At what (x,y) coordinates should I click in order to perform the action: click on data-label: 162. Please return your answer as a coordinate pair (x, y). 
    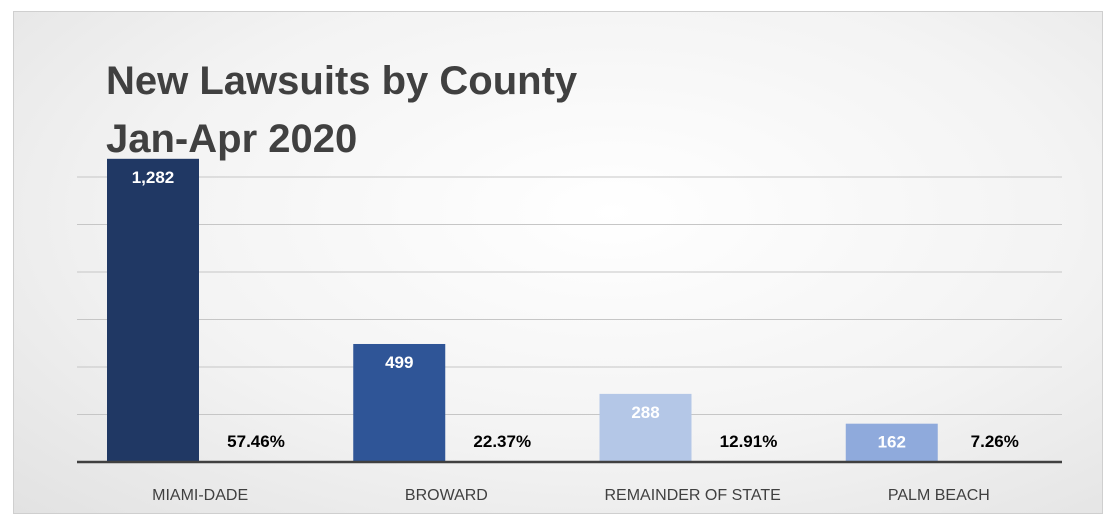
    Looking at the image, I should click on (892, 442).